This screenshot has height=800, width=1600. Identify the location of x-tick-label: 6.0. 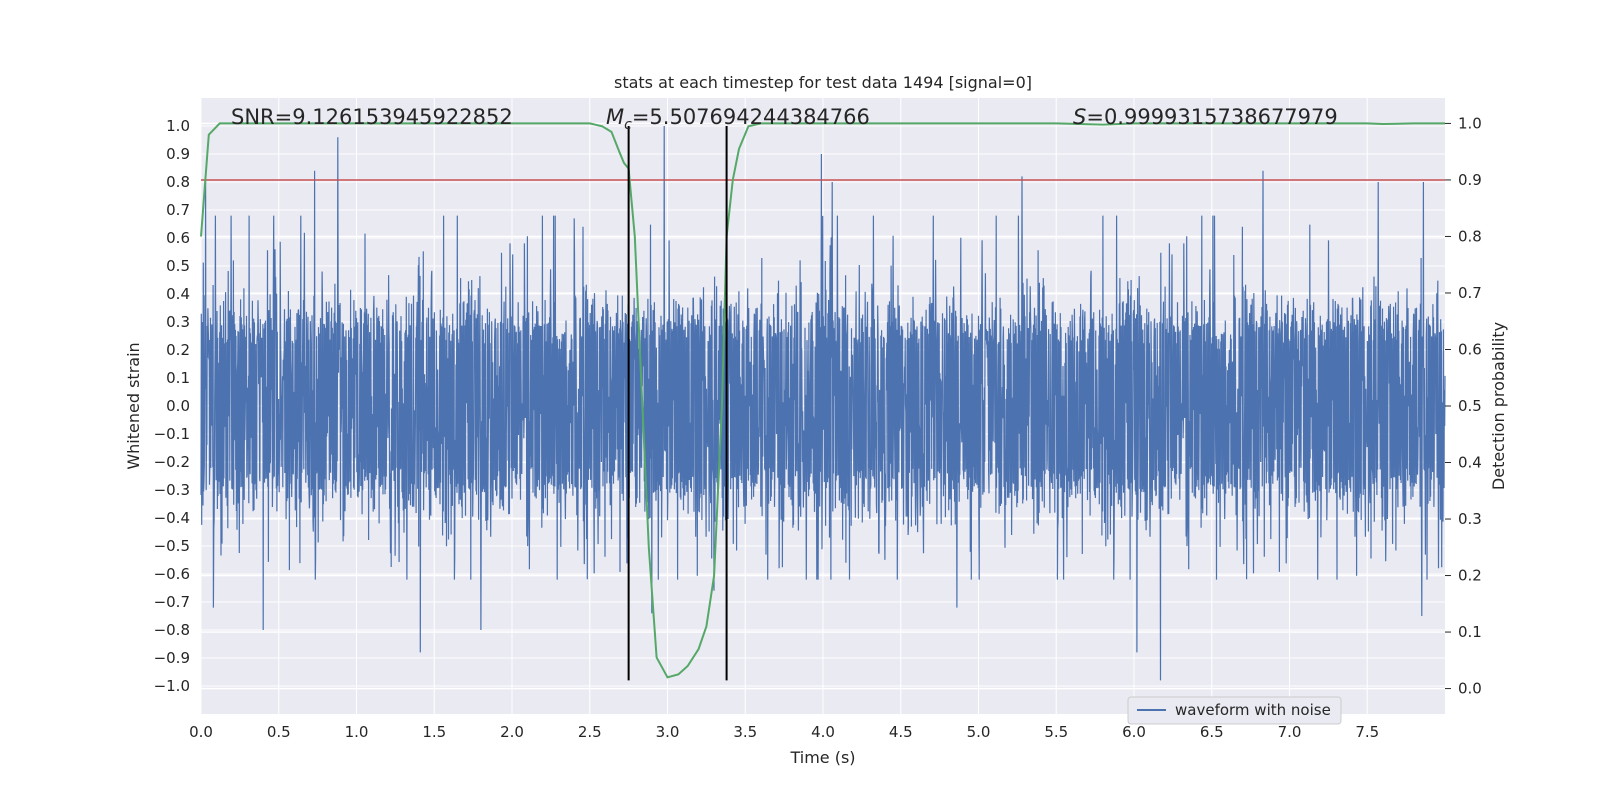
(1134, 732).